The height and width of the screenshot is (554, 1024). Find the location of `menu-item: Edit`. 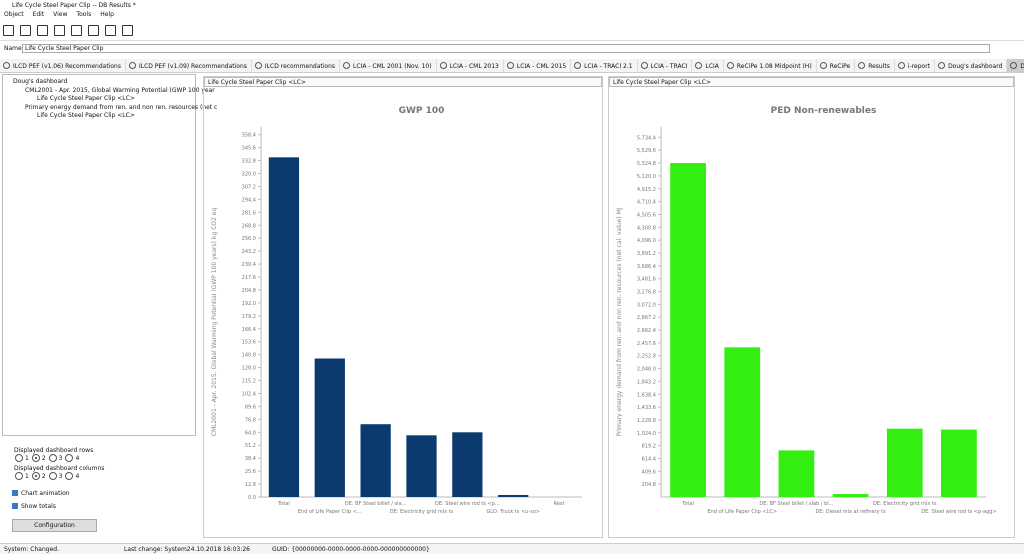

menu-item: Edit is located at coordinates (38, 14).